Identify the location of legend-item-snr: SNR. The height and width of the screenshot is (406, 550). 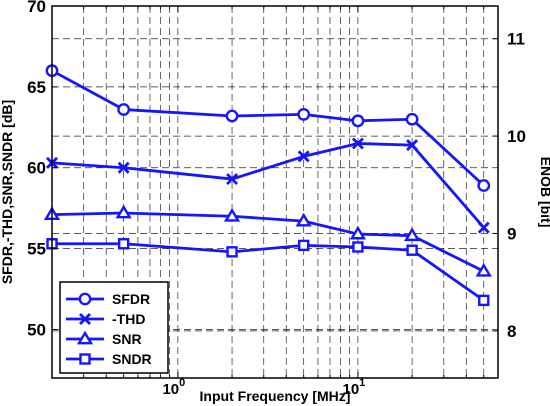
(104, 338).